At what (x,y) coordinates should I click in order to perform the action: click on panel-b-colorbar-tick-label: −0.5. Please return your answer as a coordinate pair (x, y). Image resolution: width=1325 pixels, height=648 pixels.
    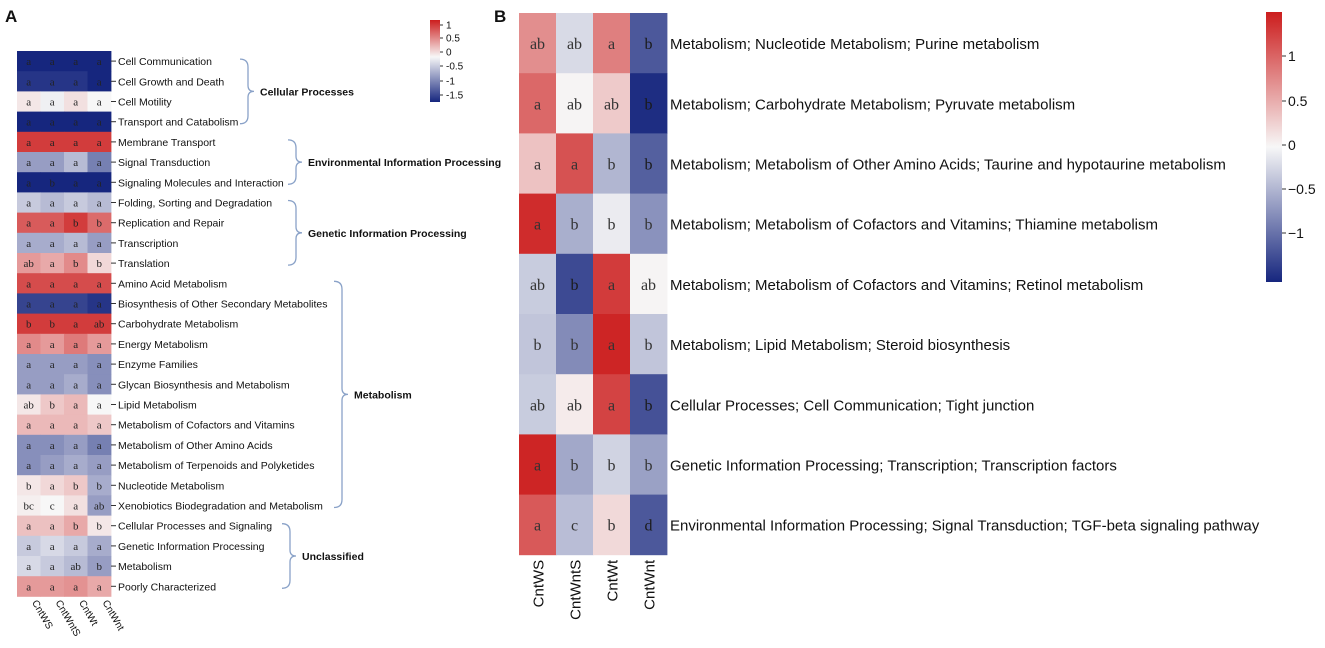
    Looking at the image, I should click on (1302, 189).